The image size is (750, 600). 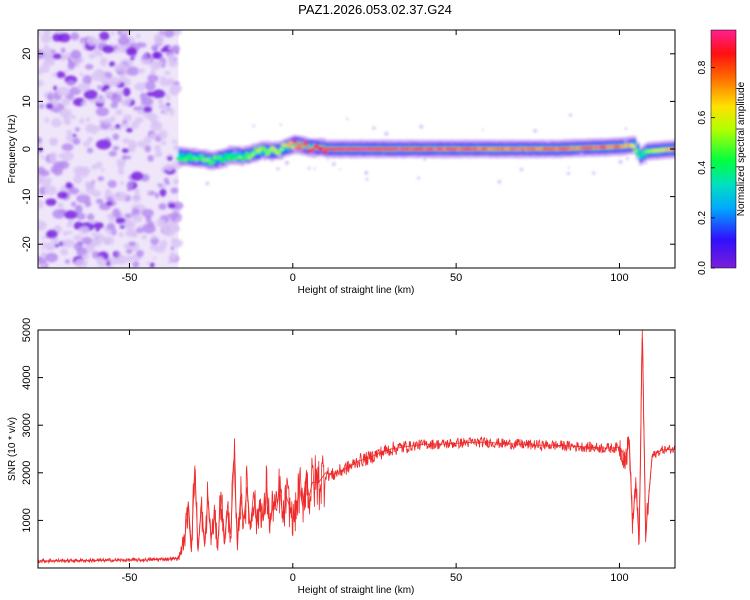 I want to click on spectrogram-y-tick-label: 10, so click(x=27, y=101).